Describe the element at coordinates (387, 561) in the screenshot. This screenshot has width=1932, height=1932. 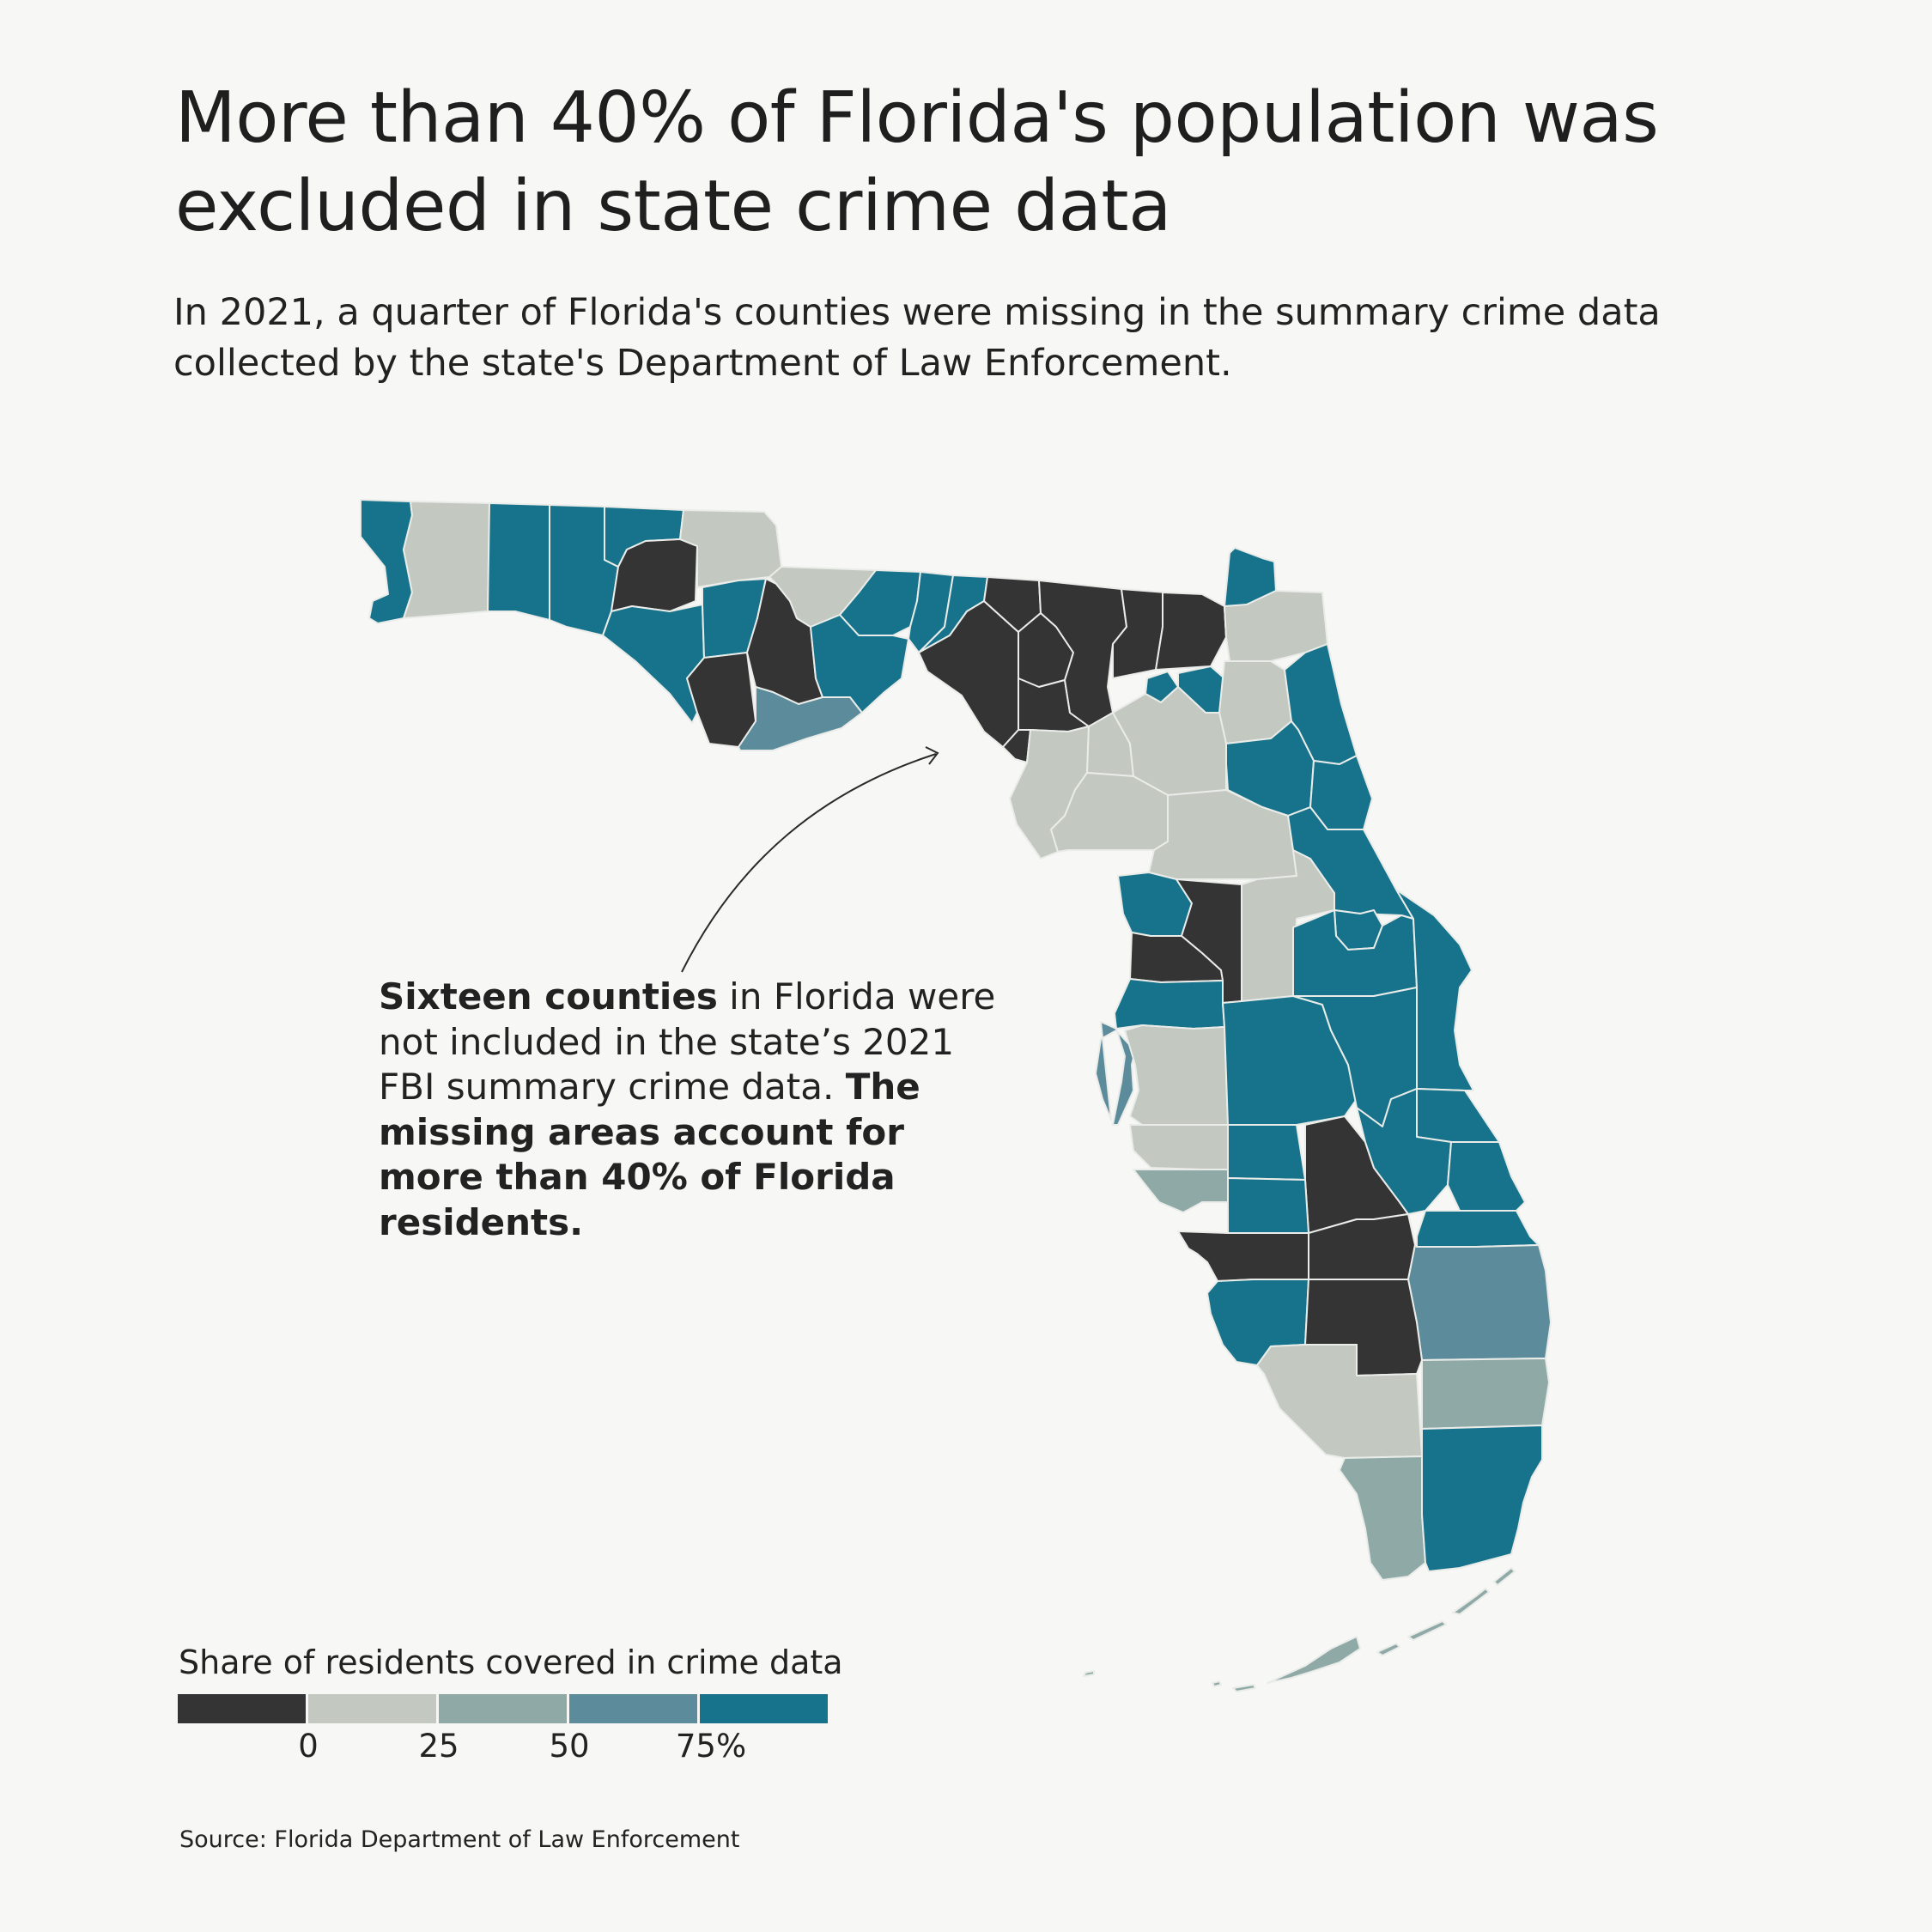
I see `county-escambia` at that location.